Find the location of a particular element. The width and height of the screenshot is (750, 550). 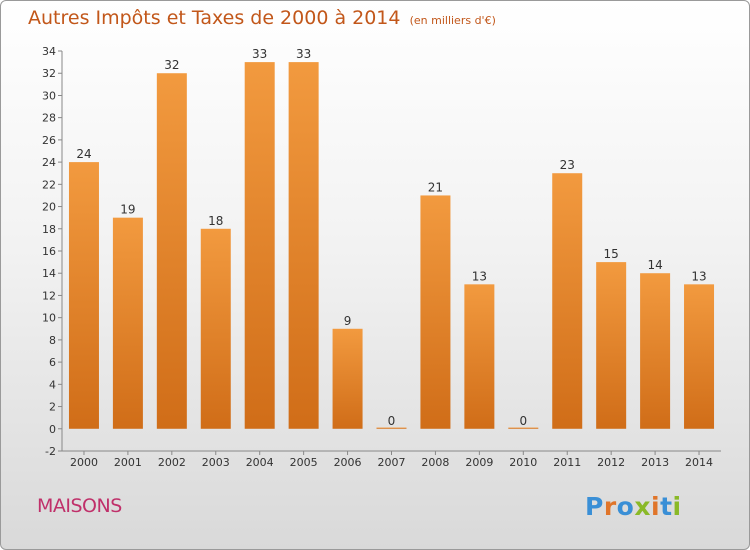

data-label: 9 is located at coordinates (348, 321).